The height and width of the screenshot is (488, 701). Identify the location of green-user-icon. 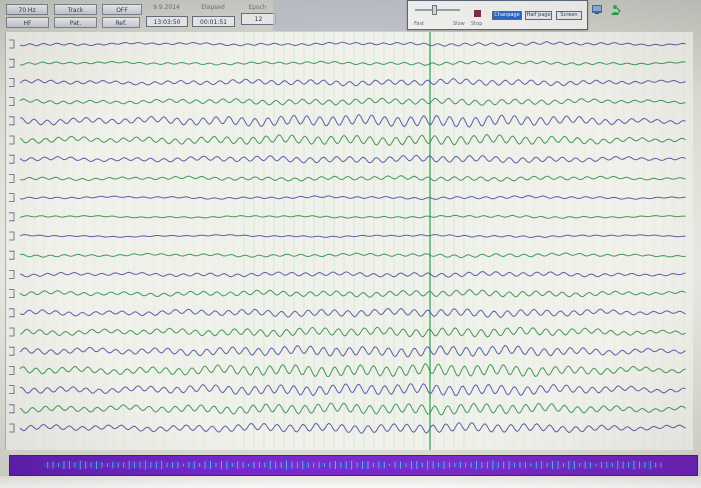
(615, 10).